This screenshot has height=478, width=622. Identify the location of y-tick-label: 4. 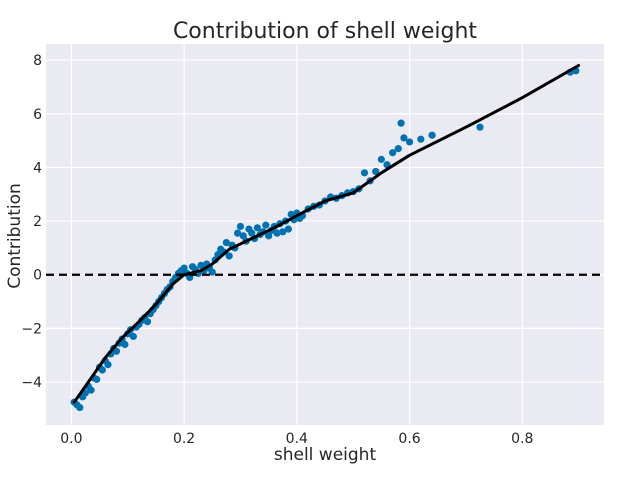
(37, 168).